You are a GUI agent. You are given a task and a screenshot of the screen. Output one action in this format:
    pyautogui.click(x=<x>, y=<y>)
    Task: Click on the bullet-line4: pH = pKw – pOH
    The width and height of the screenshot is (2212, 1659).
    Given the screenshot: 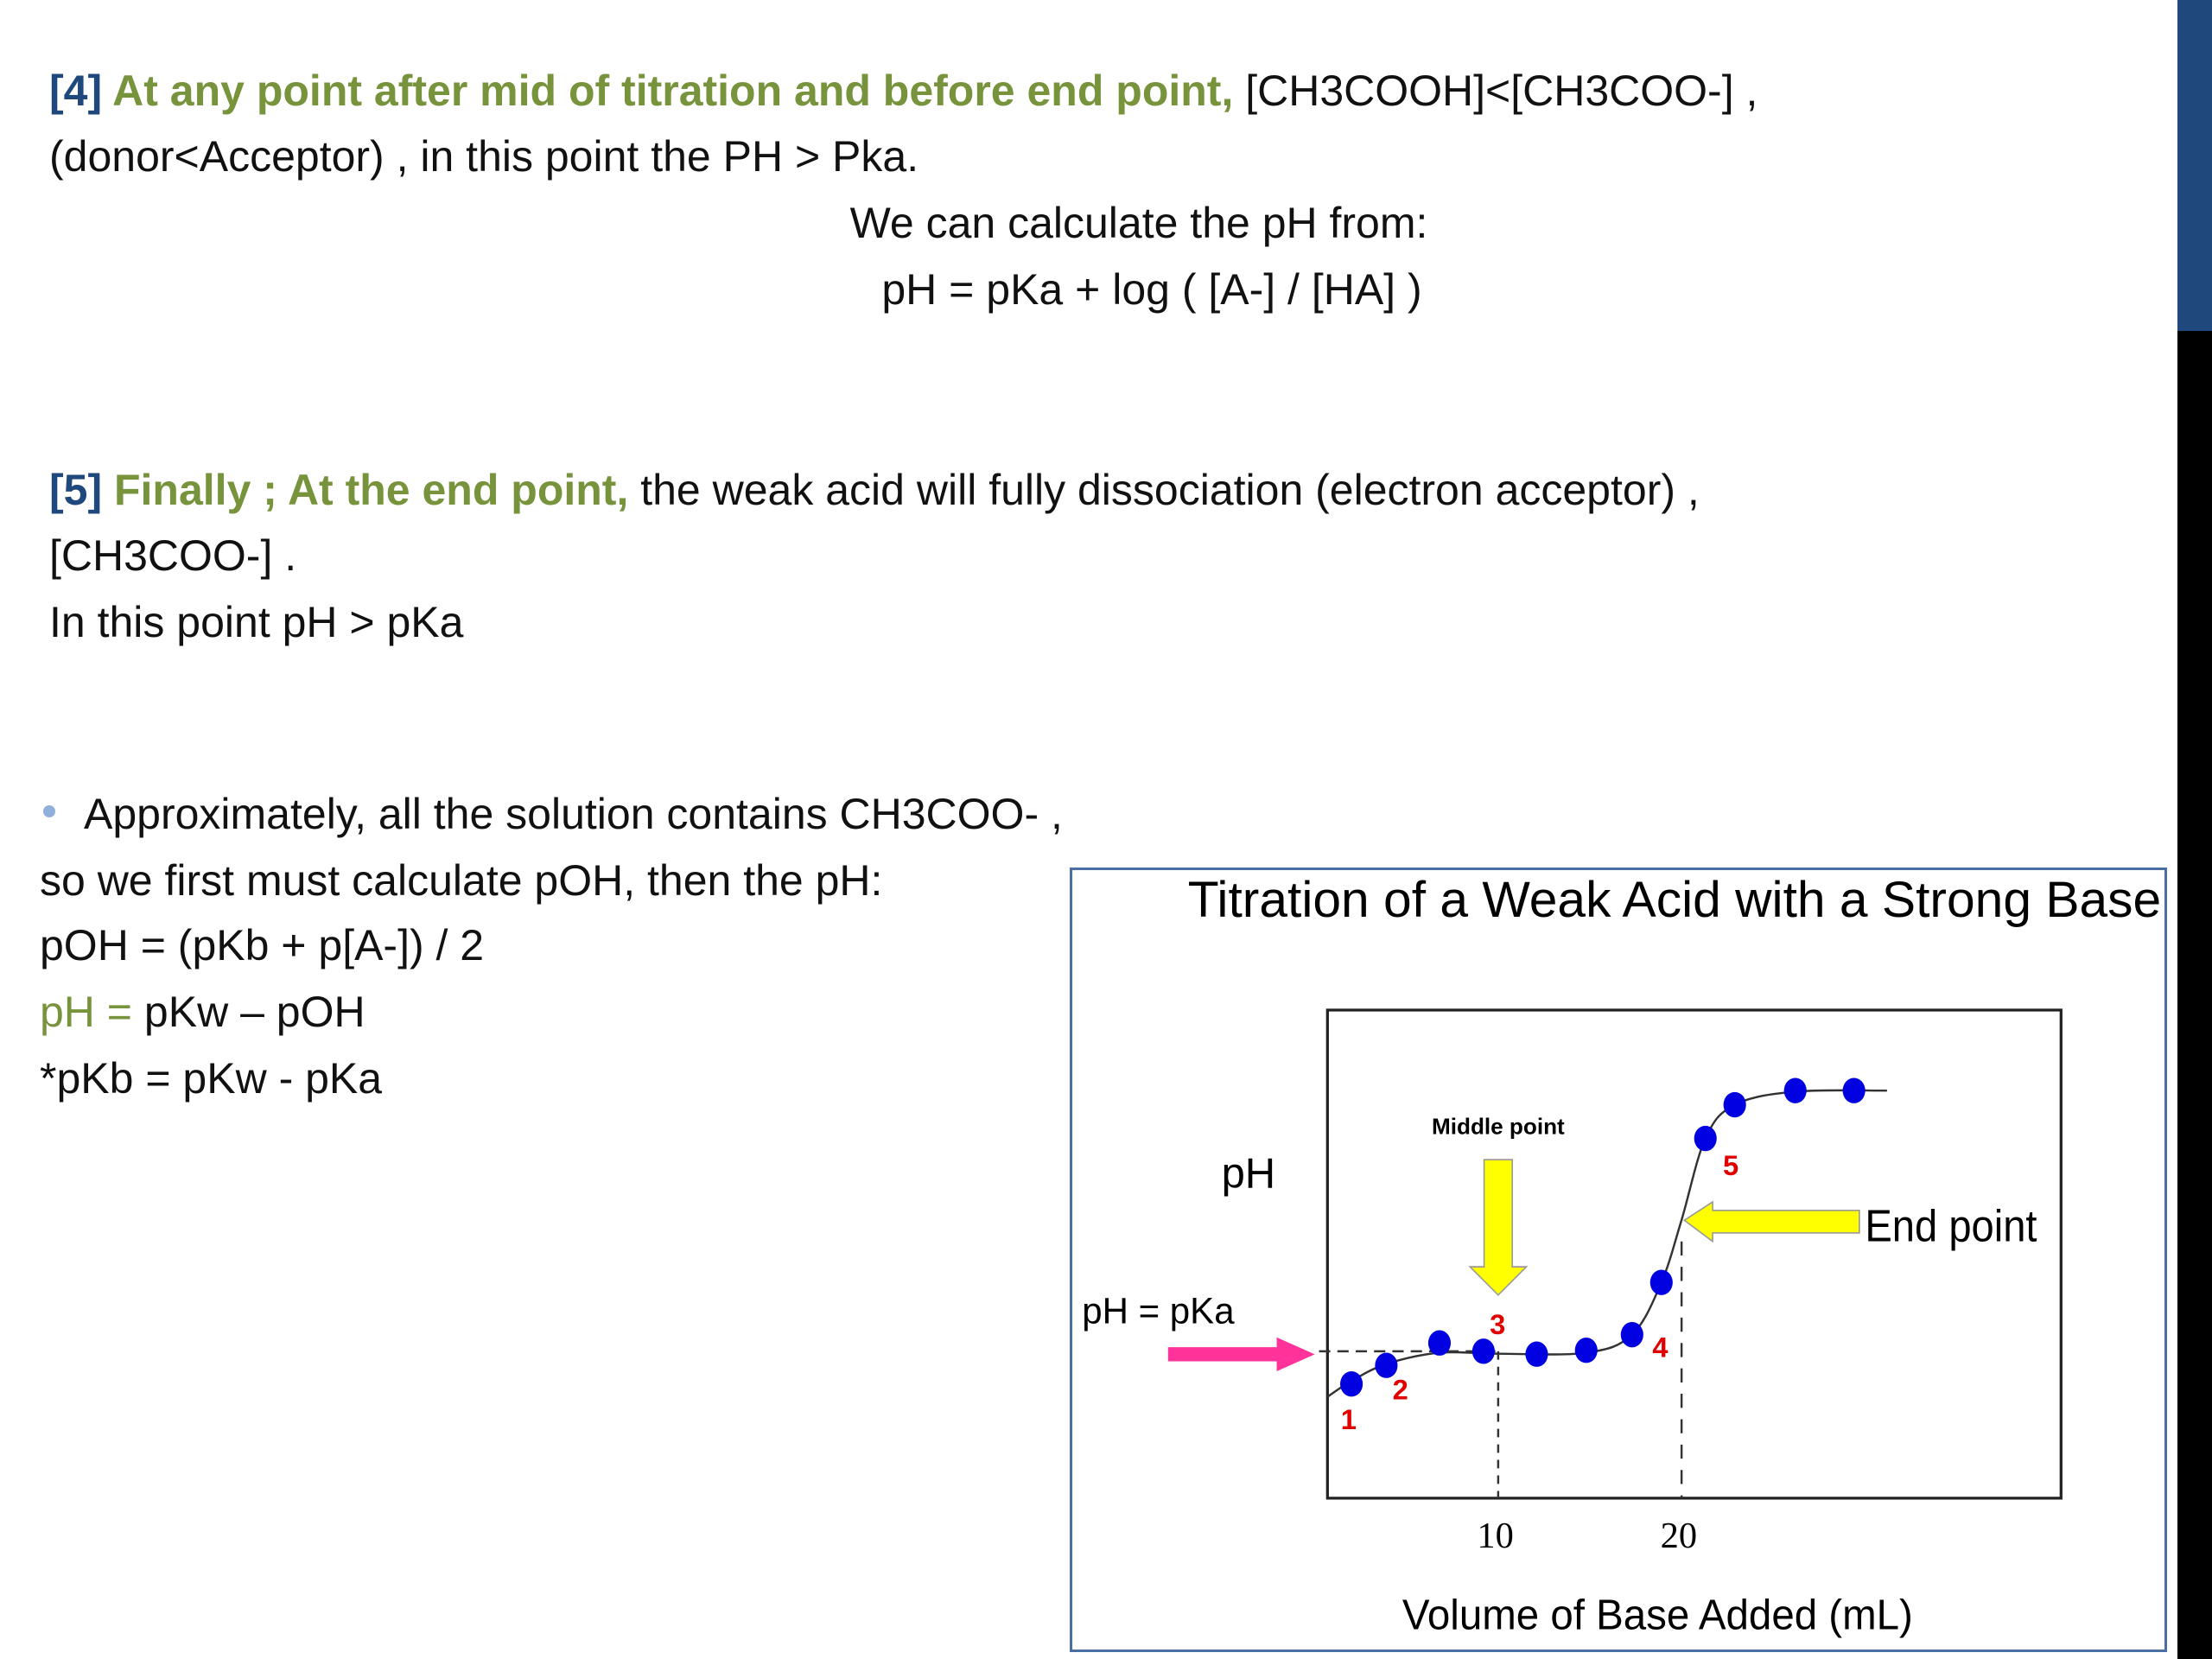 What is the action you would take?
    pyautogui.click(x=202, y=1011)
    